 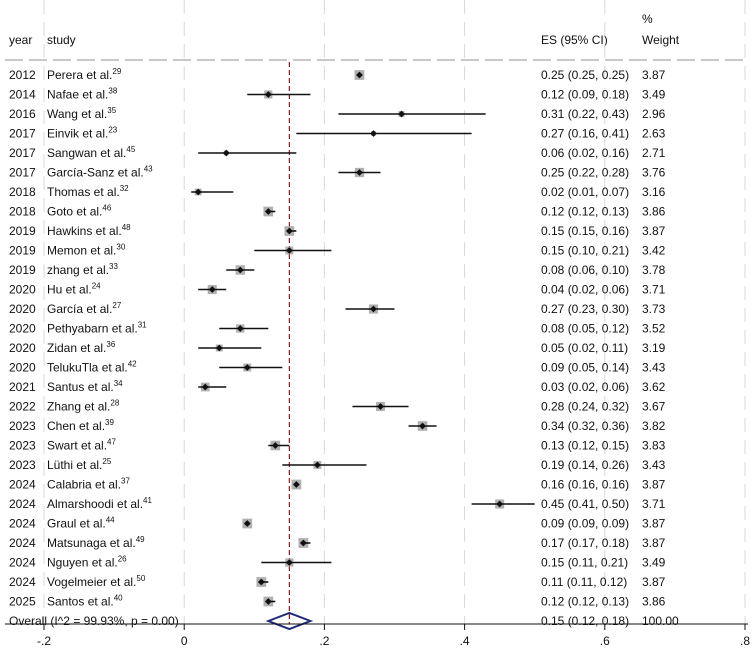 I want to click on study-es-ci: 0.11 (0.11, 0.12), so click(x=584, y=582).